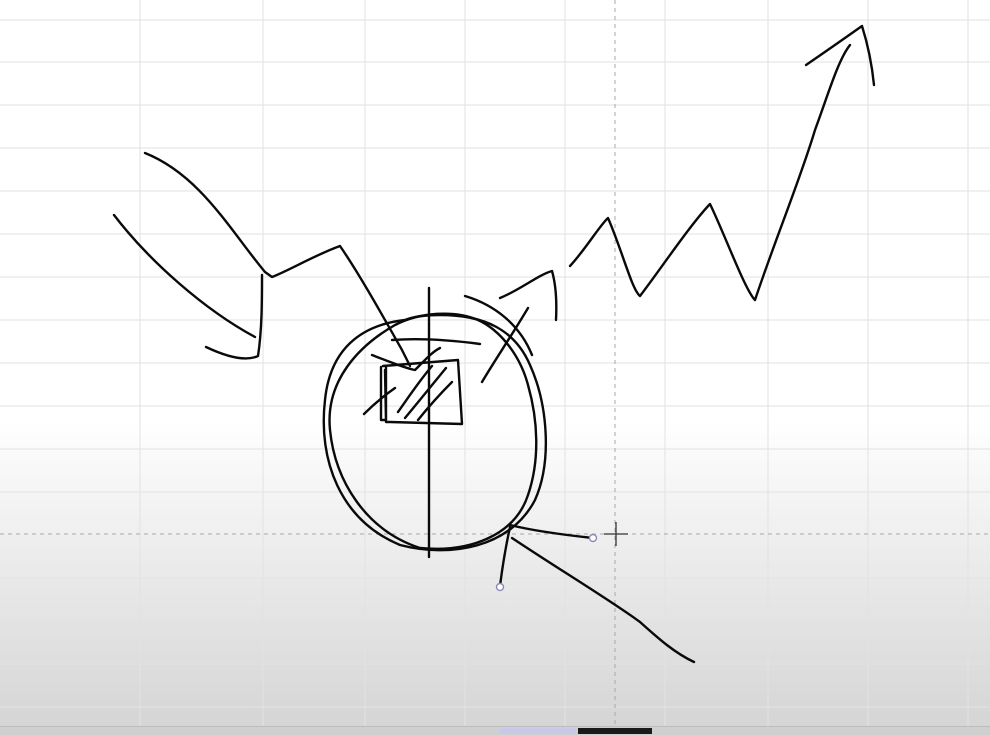 This screenshot has height=735, width=990. I want to click on selection-handles, so click(546, 562).